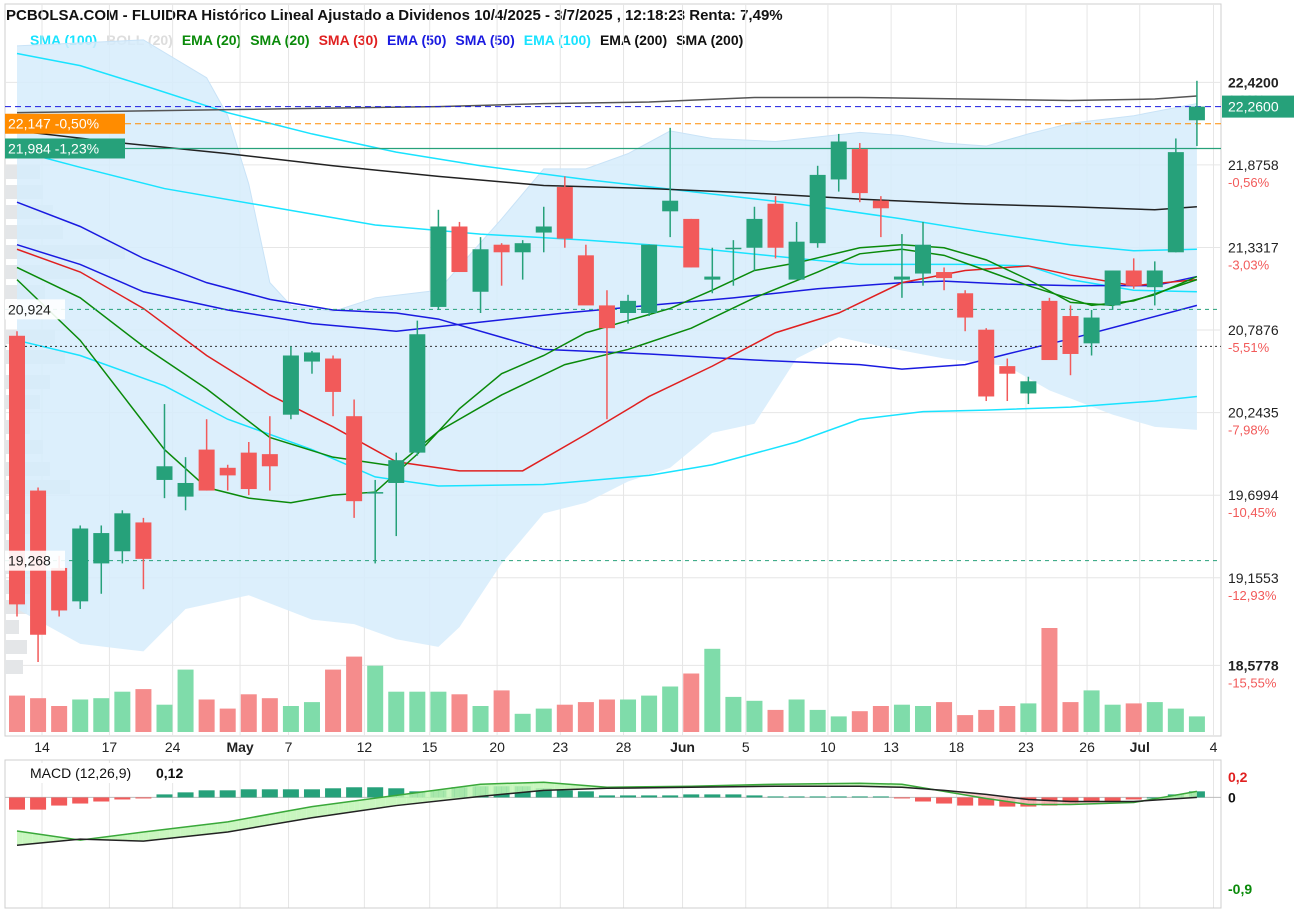 The image size is (1304, 914). What do you see at coordinates (211, 40) in the screenshot?
I see `legend-item: EMA (20)` at bounding box center [211, 40].